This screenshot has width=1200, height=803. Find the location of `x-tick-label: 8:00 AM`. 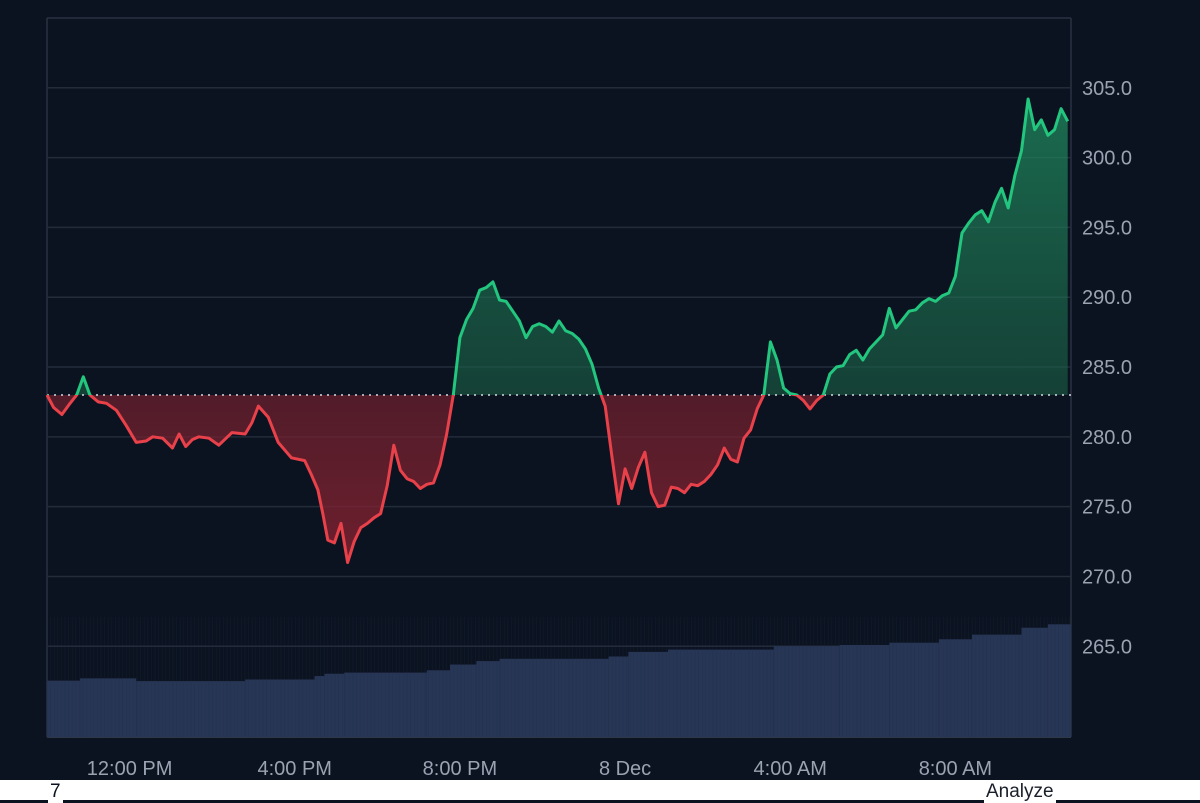

x-tick-label: 8:00 AM is located at coordinates (955, 769).